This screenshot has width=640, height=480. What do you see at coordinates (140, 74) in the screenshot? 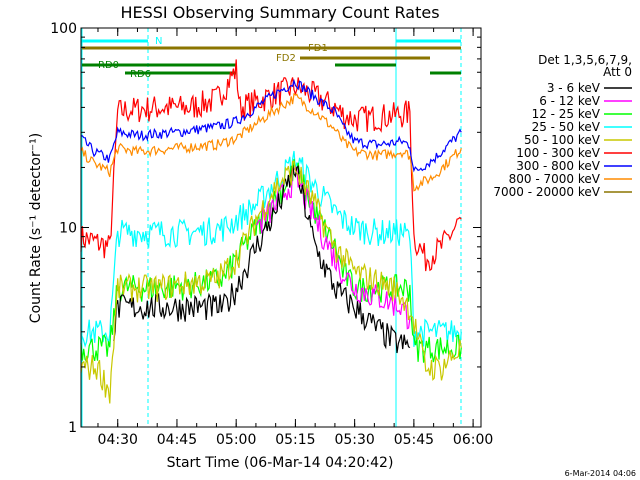
I see `flag-label-rd6: RD6` at bounding box center [140, 74].